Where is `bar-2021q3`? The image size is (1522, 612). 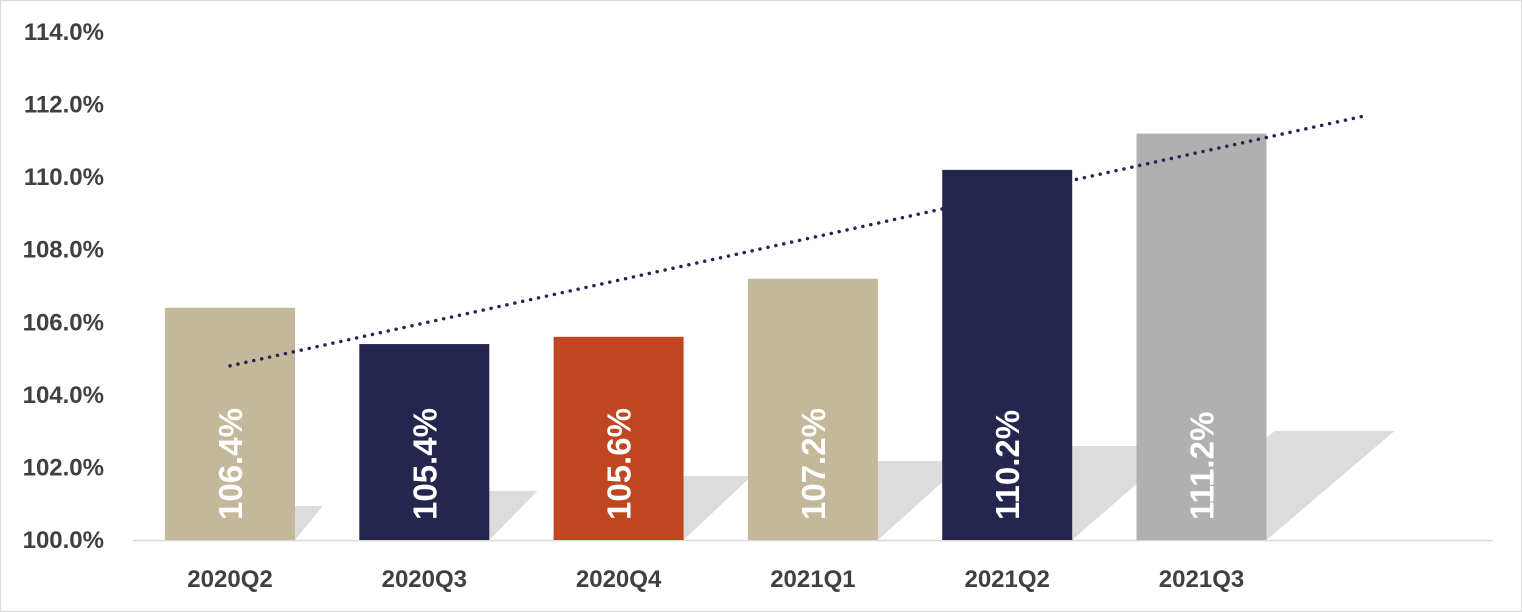 bar-2021q3 is located at coordinates (1201, 336).